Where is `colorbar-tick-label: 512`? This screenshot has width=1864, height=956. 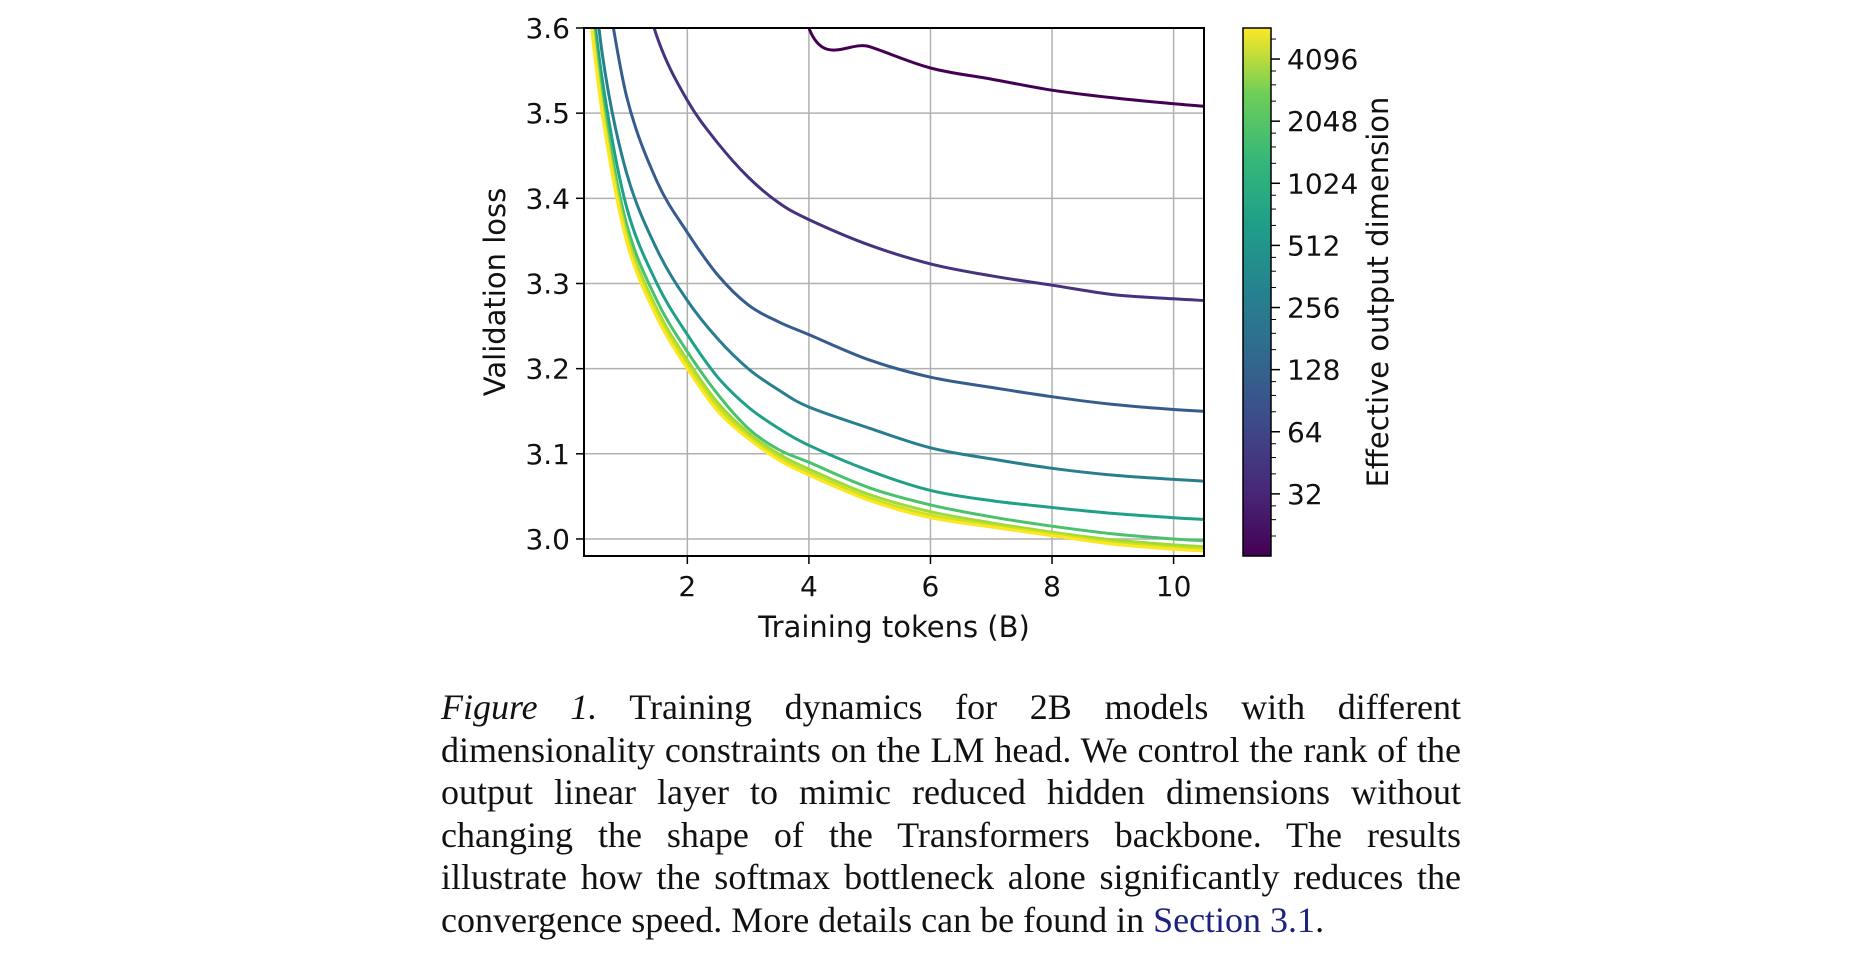 colorbar-tick-label: 512 is located at coordinates (1313, 245).